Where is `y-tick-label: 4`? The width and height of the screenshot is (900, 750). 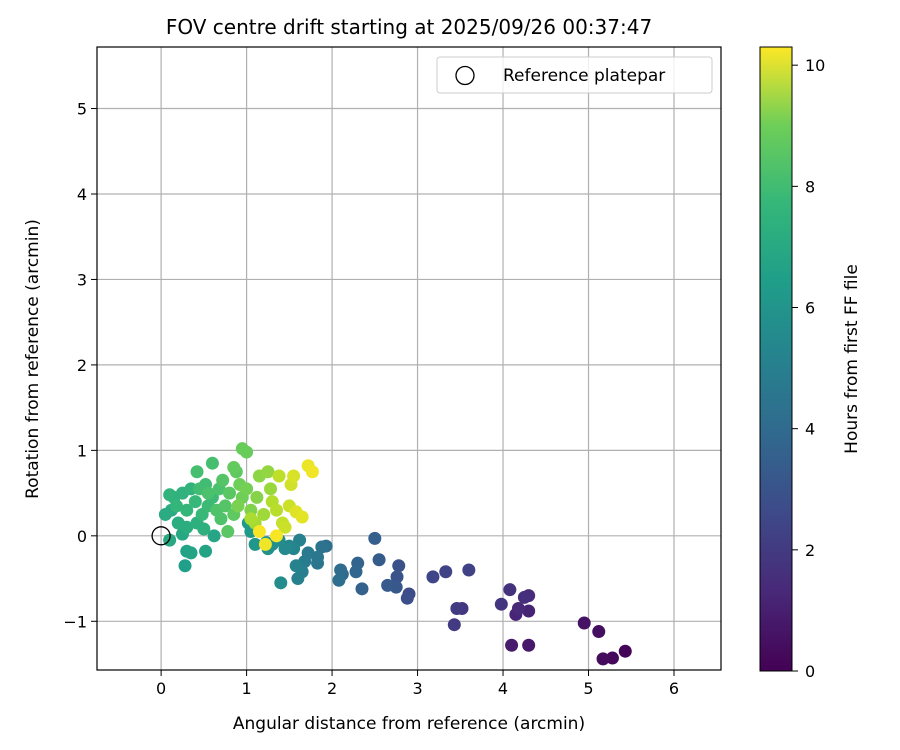 y-tick-label: 4 is located at coordinates (82, 194).